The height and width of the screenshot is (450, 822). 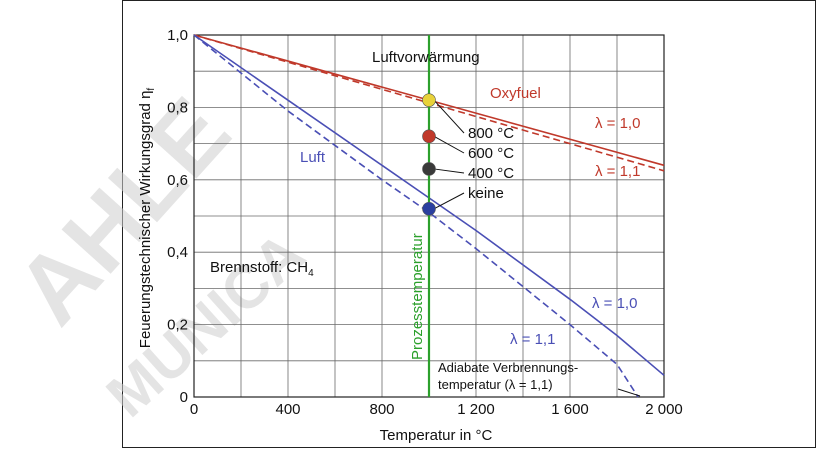 What do you see at coordinates (177, 252) in the screenshot?
I see `y-tick-label: 0,4` at bounding box center [177, 252].